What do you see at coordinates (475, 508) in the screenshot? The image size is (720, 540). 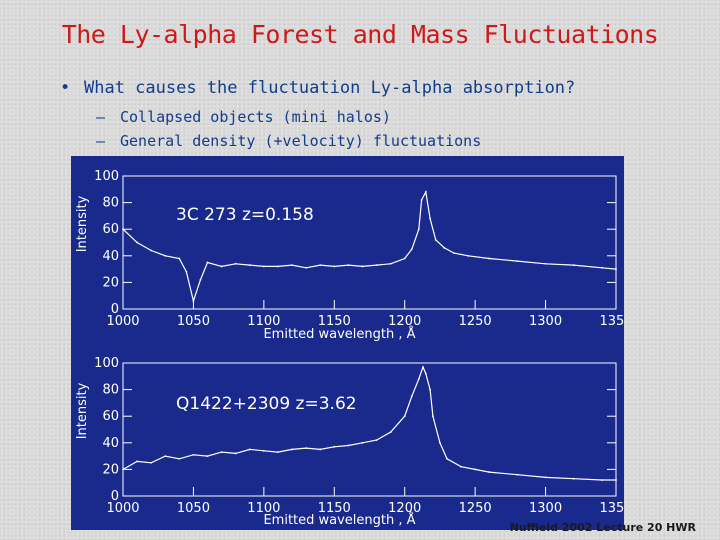 I see `x-tick-label: 1250` at bounding box center [475, 508].